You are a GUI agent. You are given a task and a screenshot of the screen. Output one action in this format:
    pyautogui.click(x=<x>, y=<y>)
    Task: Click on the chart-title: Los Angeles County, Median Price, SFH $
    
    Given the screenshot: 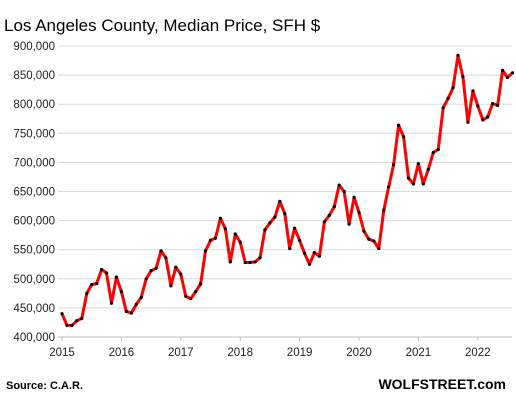 What is the action you would take?
    pyautogui.click(x=162, y=25)
    